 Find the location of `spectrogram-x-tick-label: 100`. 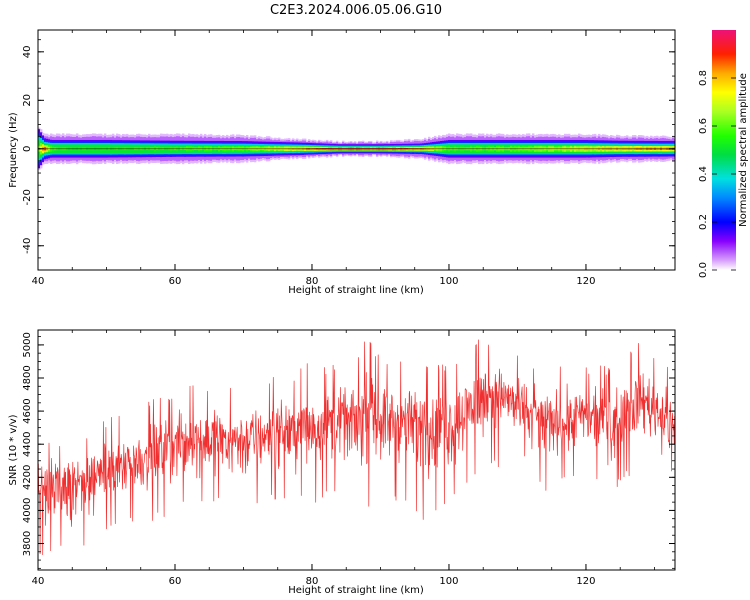

spectrogram-x-tick-label: 100 is located at coordinates (448, 281).